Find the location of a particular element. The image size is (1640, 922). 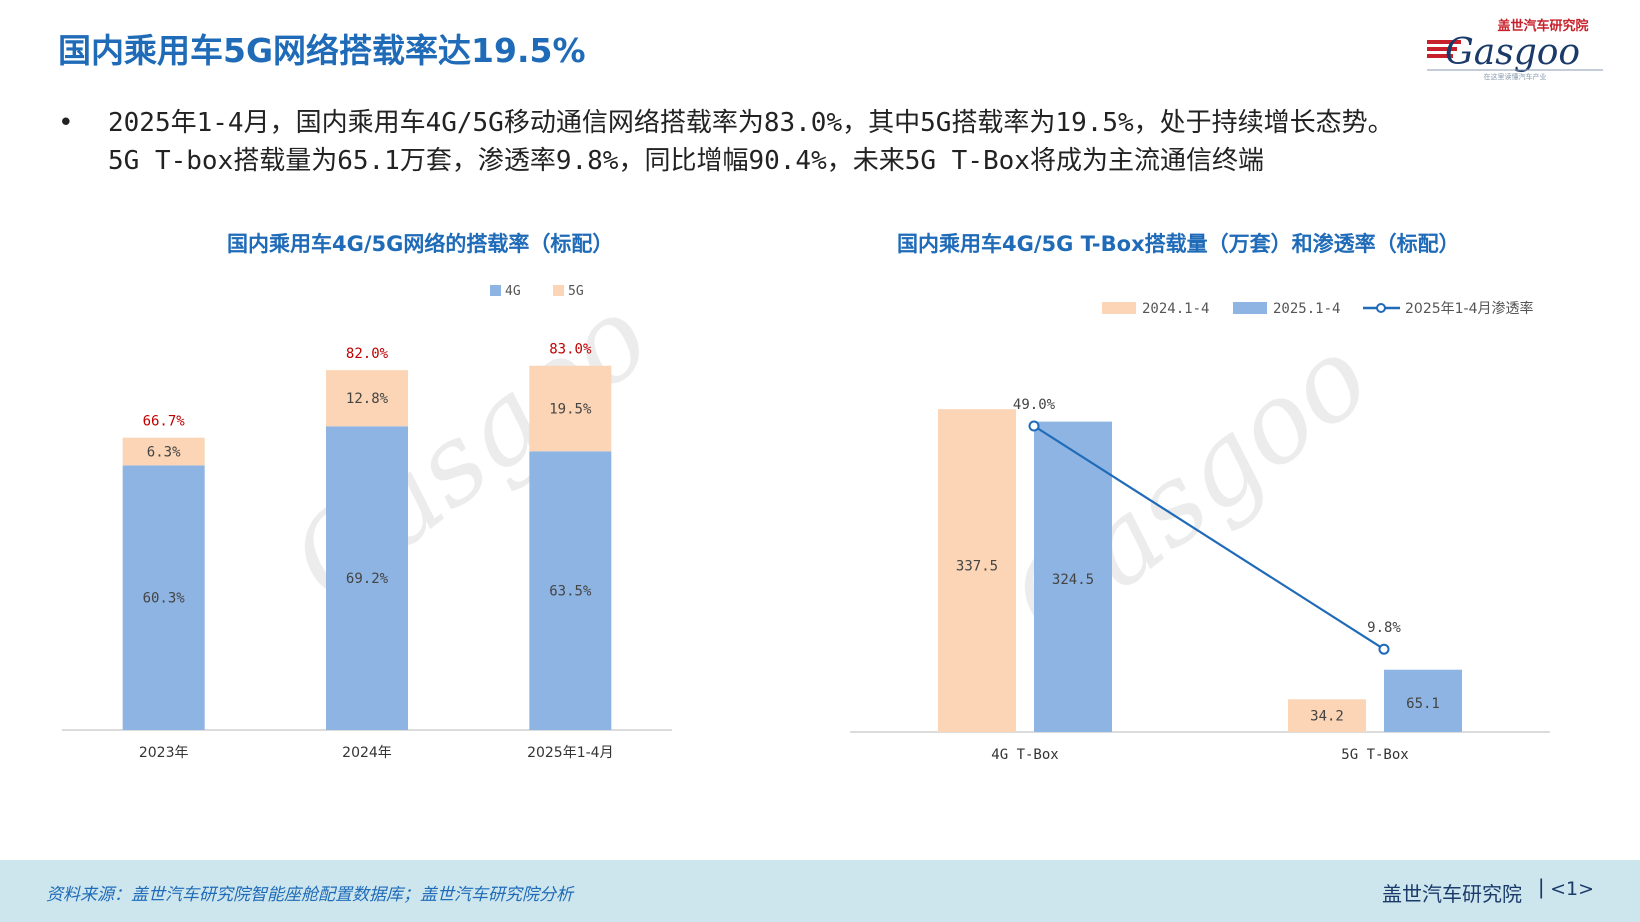

chart2-legend-swatch-2025 is located at coordinates (1250, 308).